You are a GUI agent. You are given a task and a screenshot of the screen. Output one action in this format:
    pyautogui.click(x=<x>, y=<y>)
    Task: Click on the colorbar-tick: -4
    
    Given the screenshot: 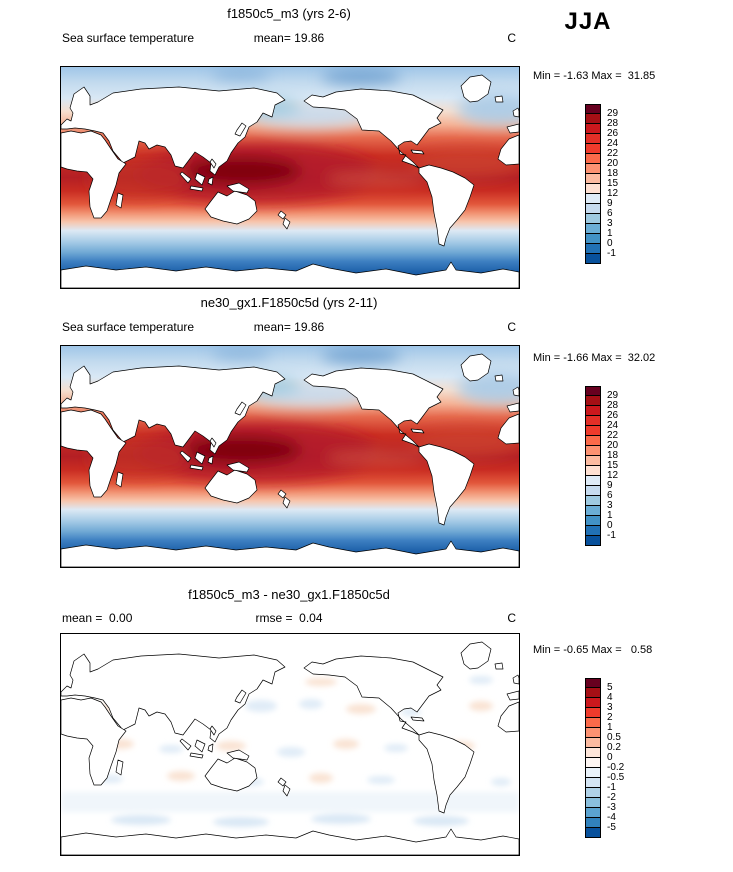 What is the action you would take?
    pyautogui.click(x=611, y=817)
    